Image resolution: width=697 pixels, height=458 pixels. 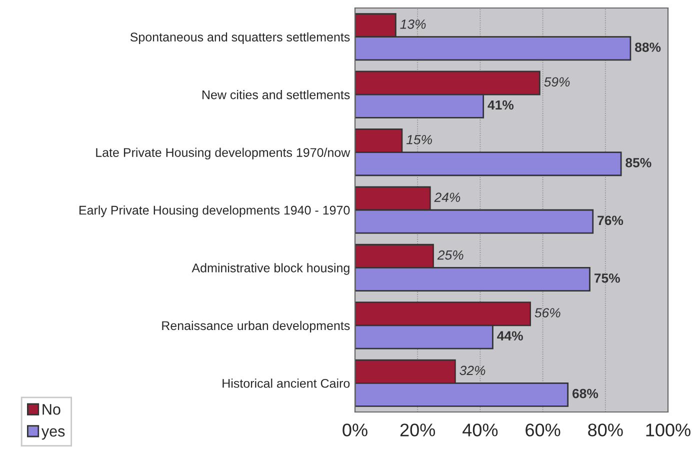 What do you see at coordinates (605, 430) in the screenshot?
I see `x-tick-label: 80%` at bounding box center [605, 430].